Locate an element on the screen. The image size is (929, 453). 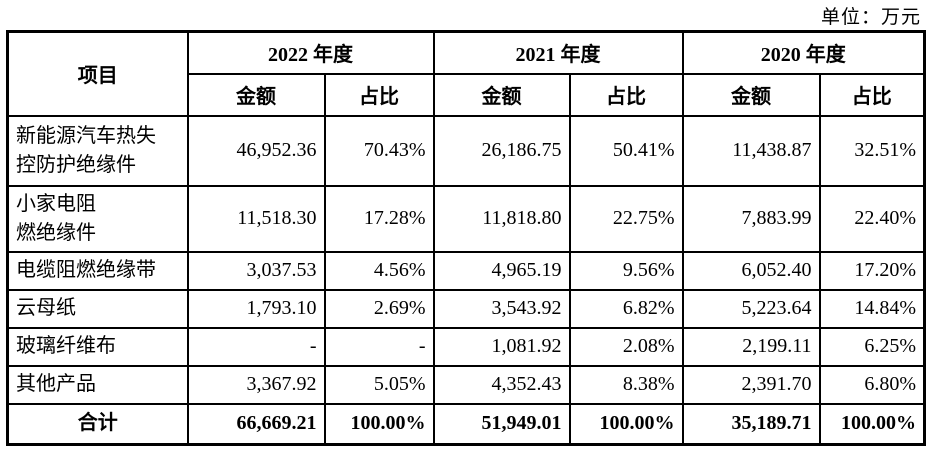
row-label: 新能源汽车热失 控防护绝缘件 is located at coordinates (97, 150).